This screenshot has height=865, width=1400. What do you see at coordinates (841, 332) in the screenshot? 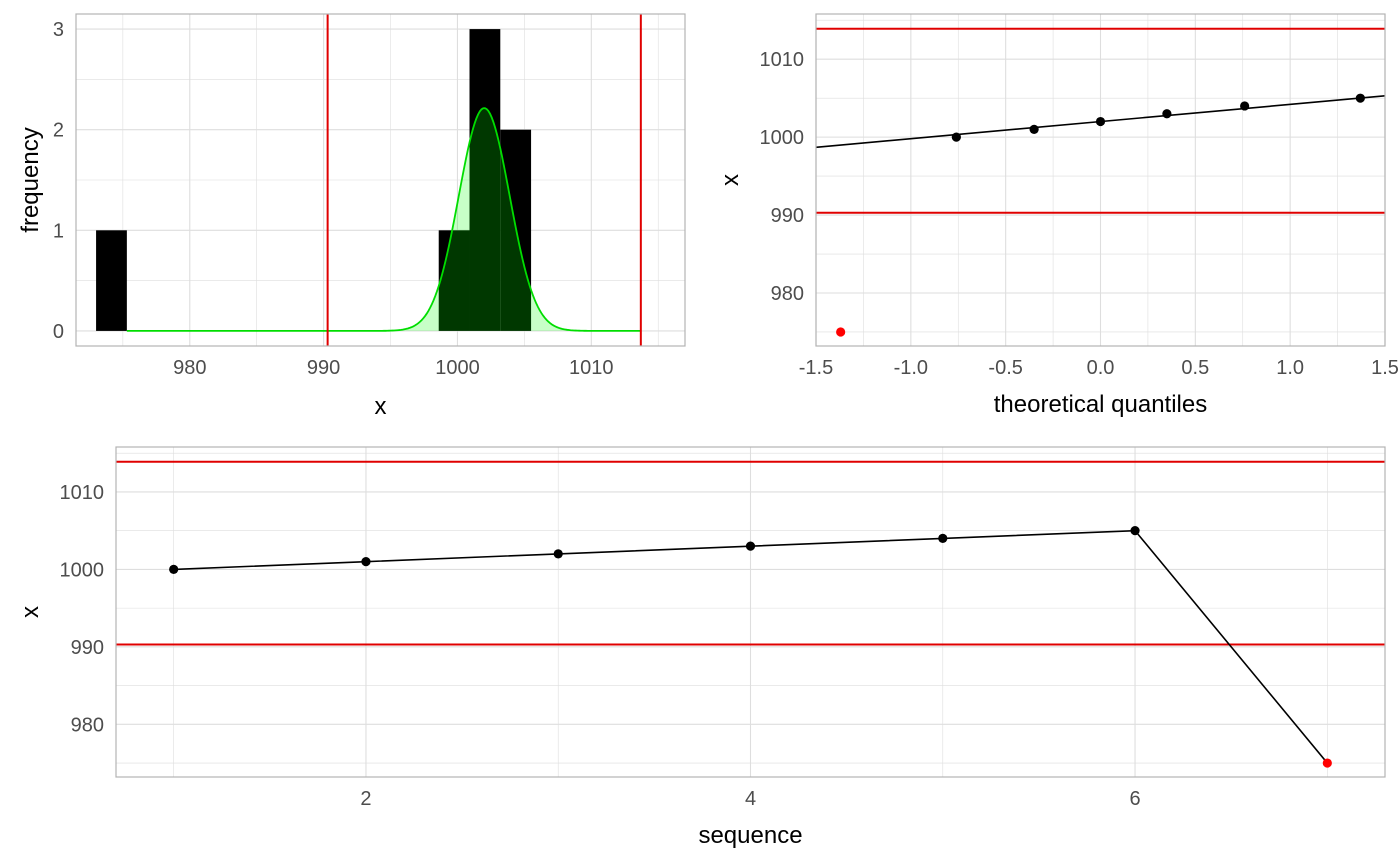
I see `qq-plot-outlier-point` at bounding box center [841, 332].